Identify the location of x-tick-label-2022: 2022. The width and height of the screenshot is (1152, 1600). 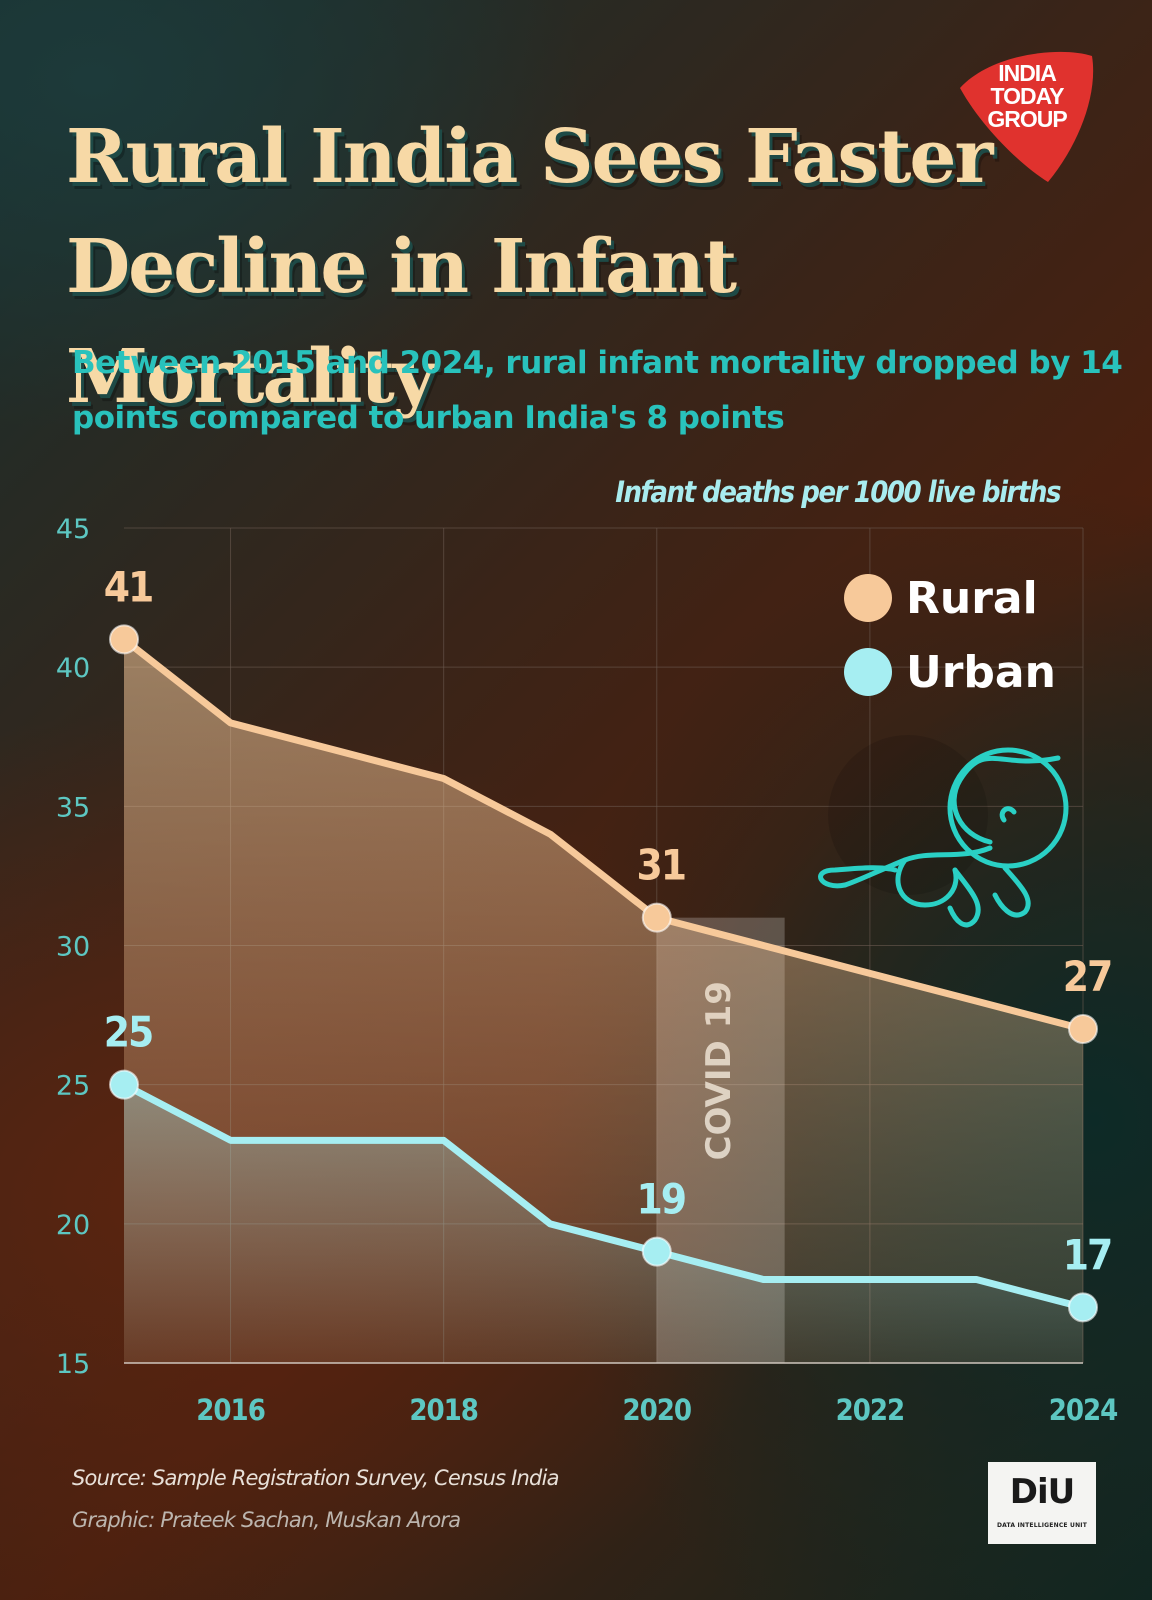
(870, 1410).